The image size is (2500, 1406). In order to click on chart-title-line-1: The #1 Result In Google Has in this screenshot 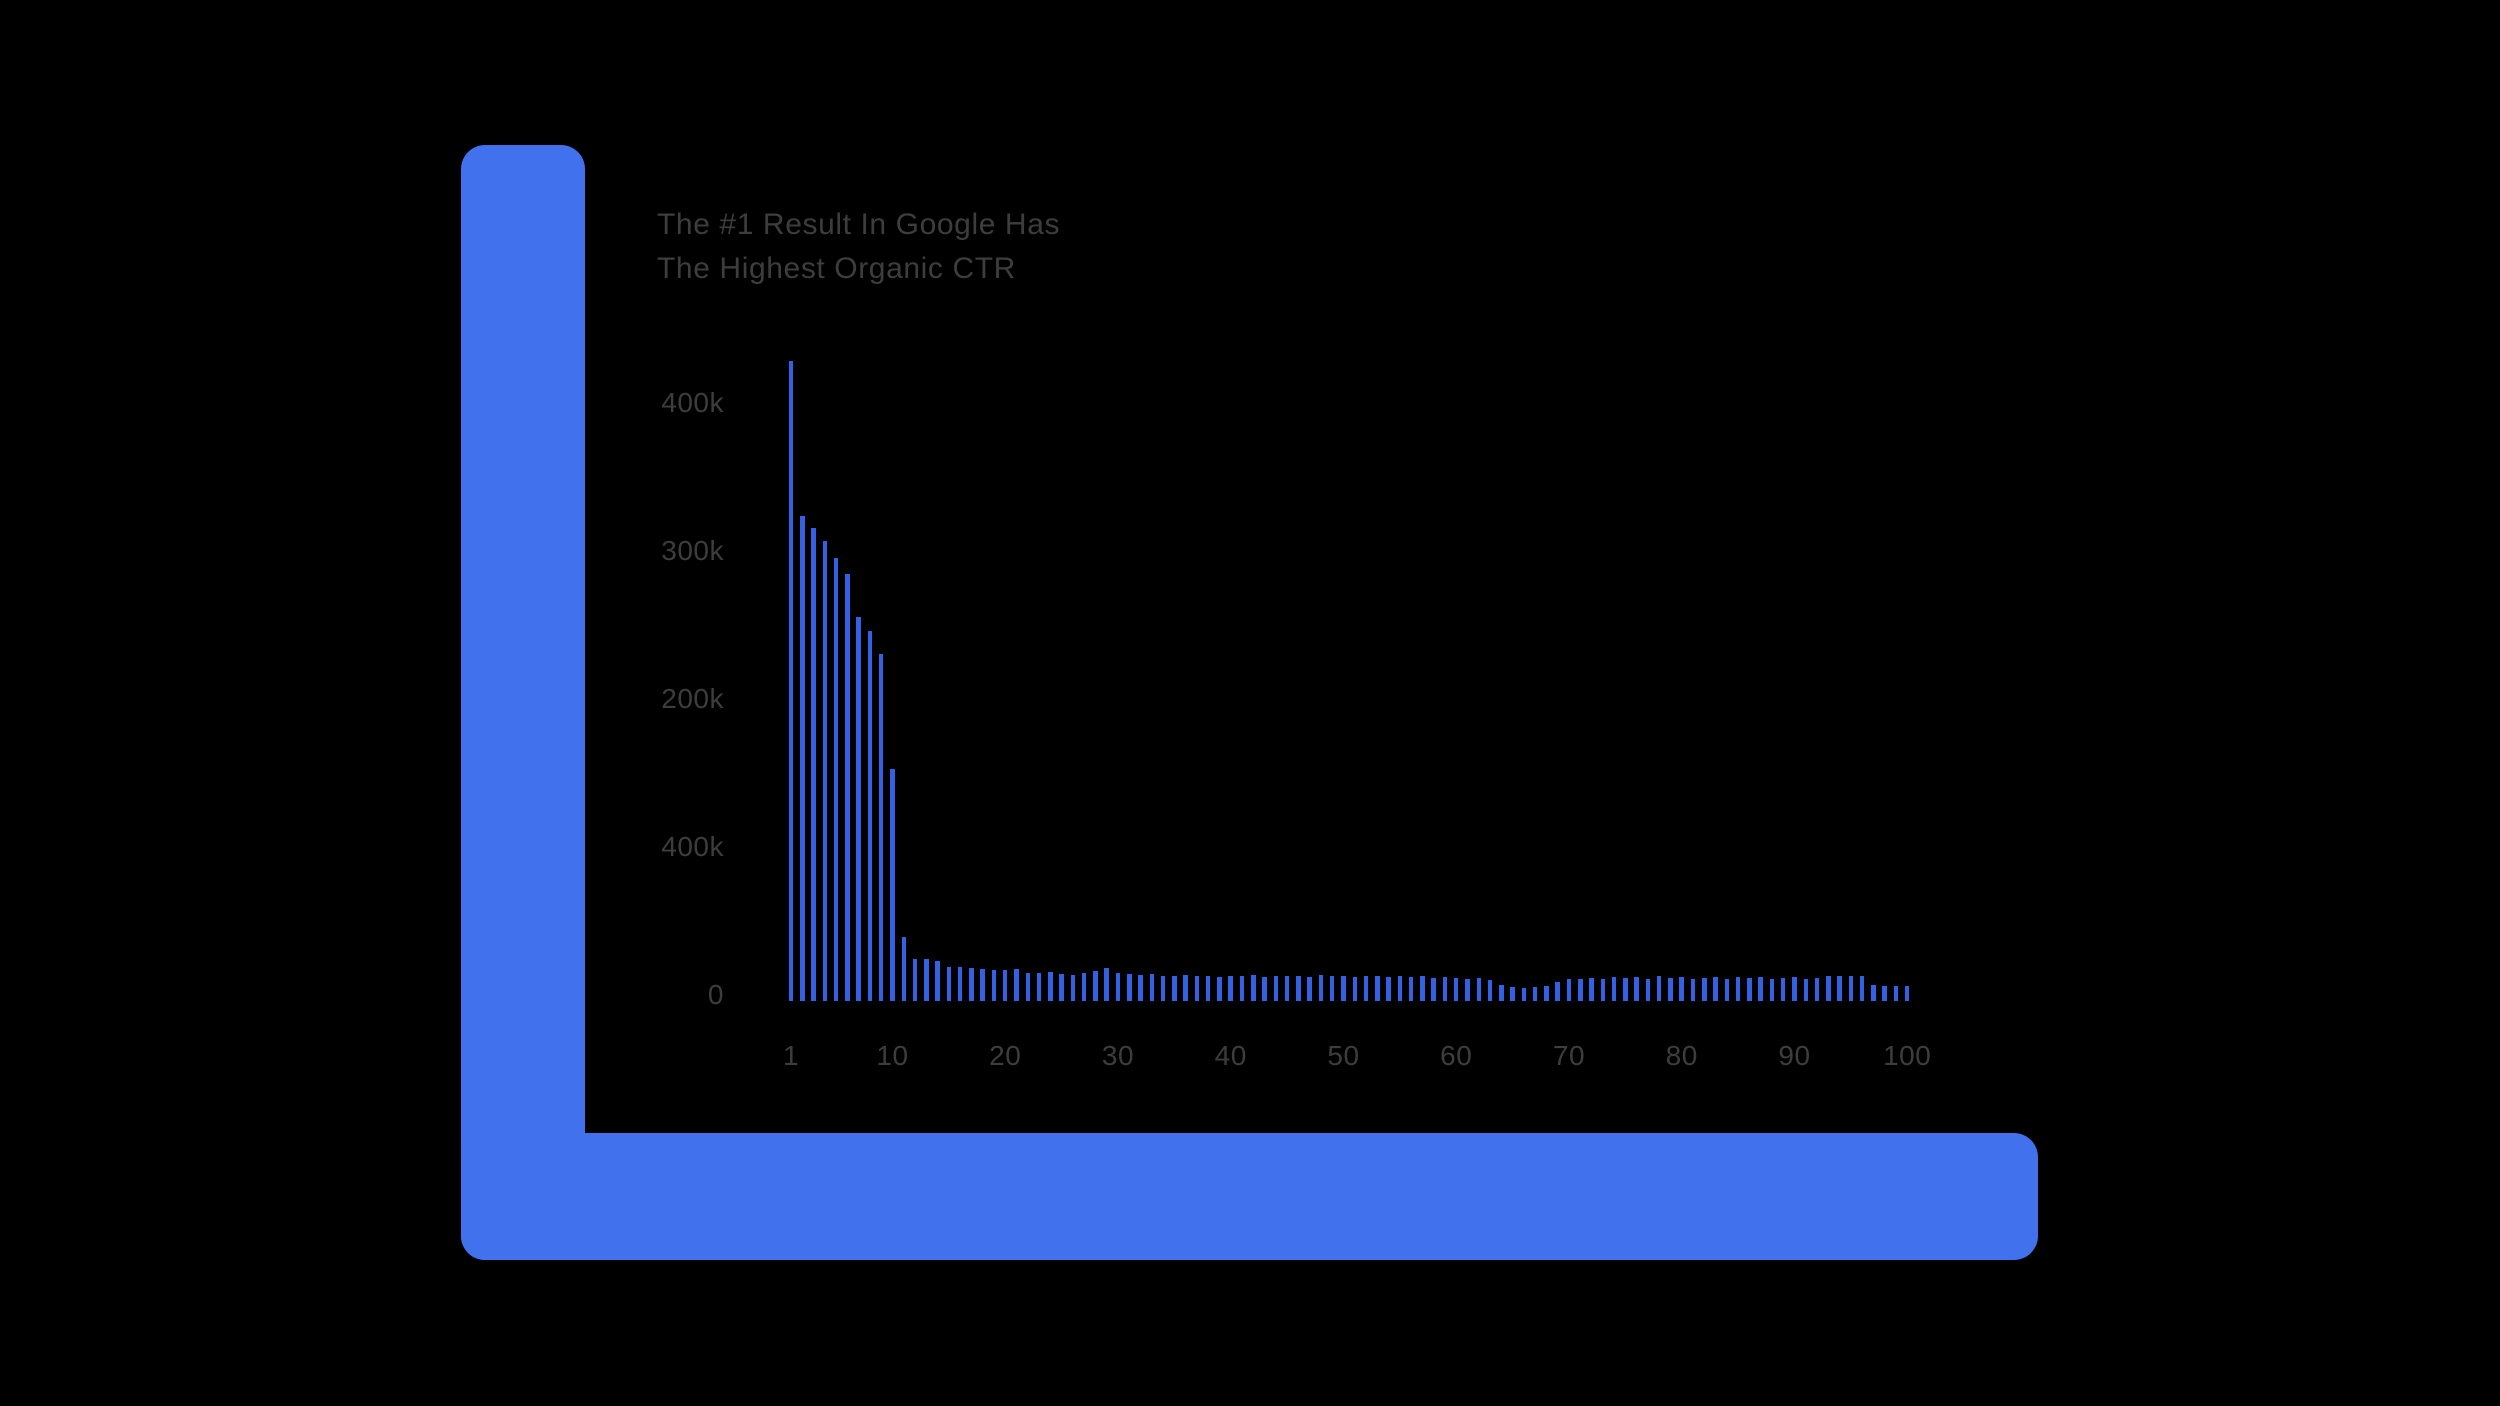, I will do `click(859, 224)`.